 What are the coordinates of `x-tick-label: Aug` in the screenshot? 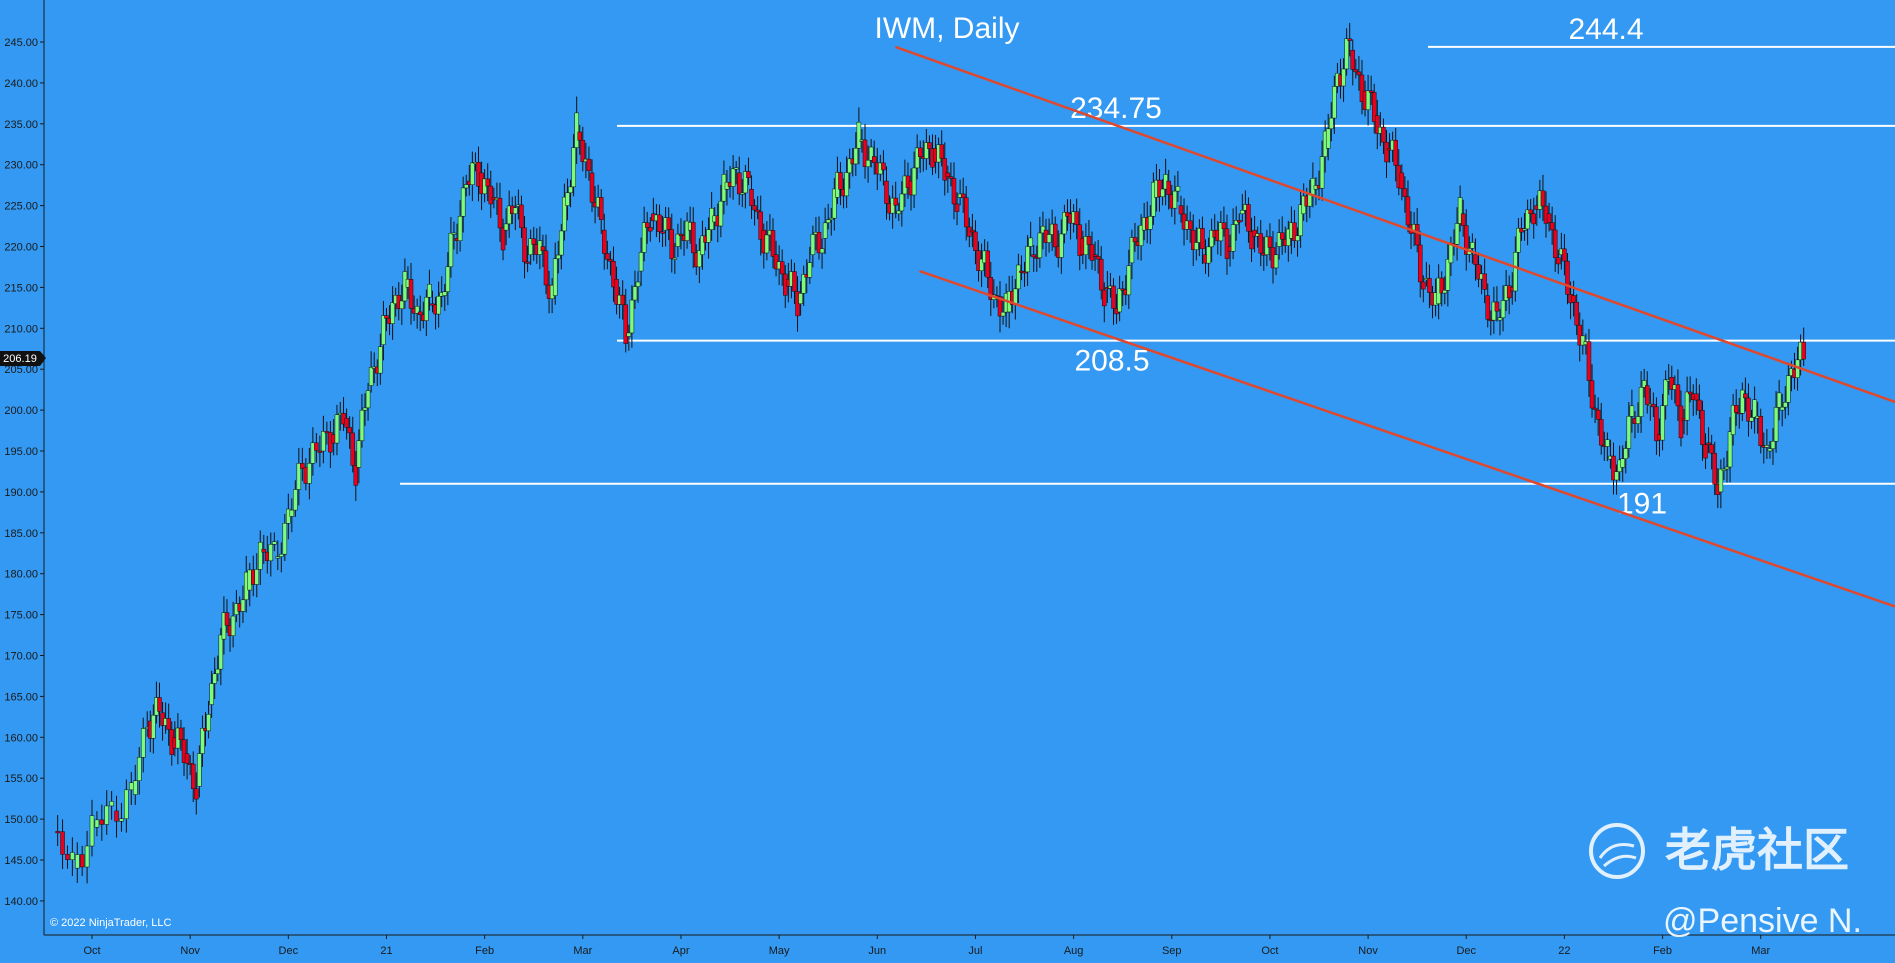 It's located at (1074, 951).